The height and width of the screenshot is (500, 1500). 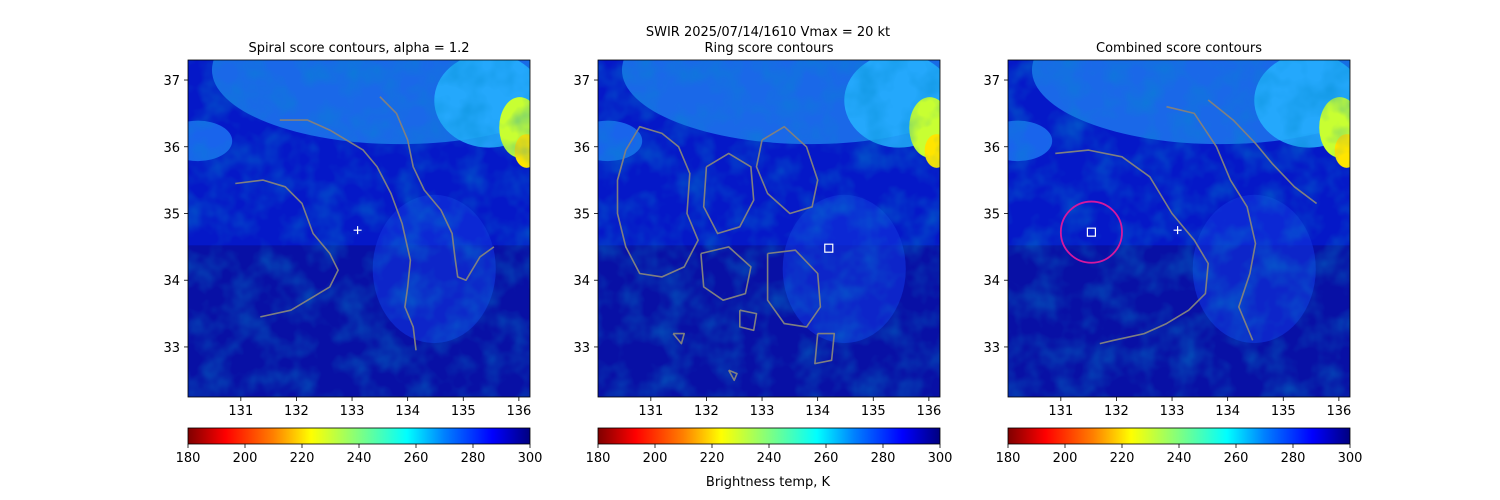 What do you see at coordinates (358, 48) in the screenshot?
I see `panel-title: Spiral score contours, alpha = 1.2` at bounding box center [358, 48].